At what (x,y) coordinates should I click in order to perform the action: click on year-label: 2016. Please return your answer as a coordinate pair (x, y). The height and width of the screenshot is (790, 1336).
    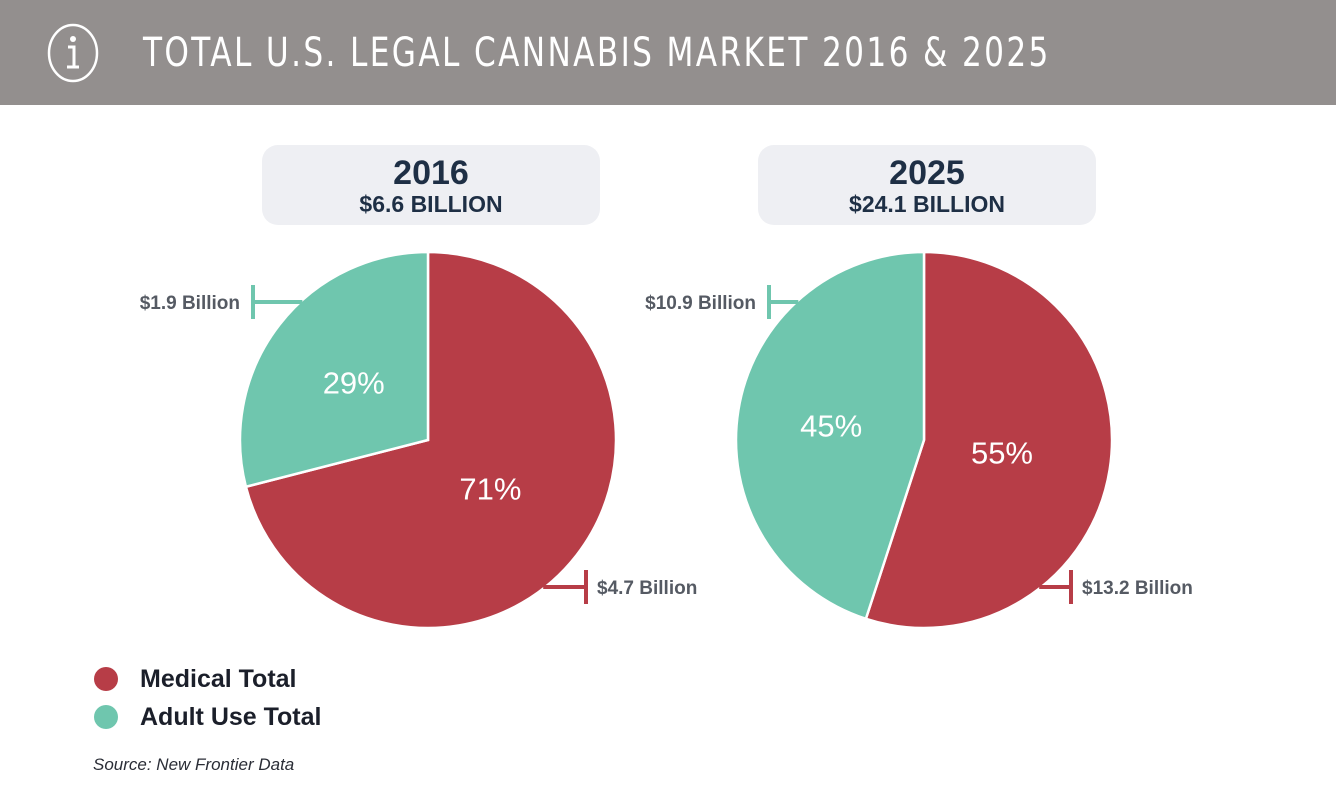
    Looking at the image, I should click on (431, 173).